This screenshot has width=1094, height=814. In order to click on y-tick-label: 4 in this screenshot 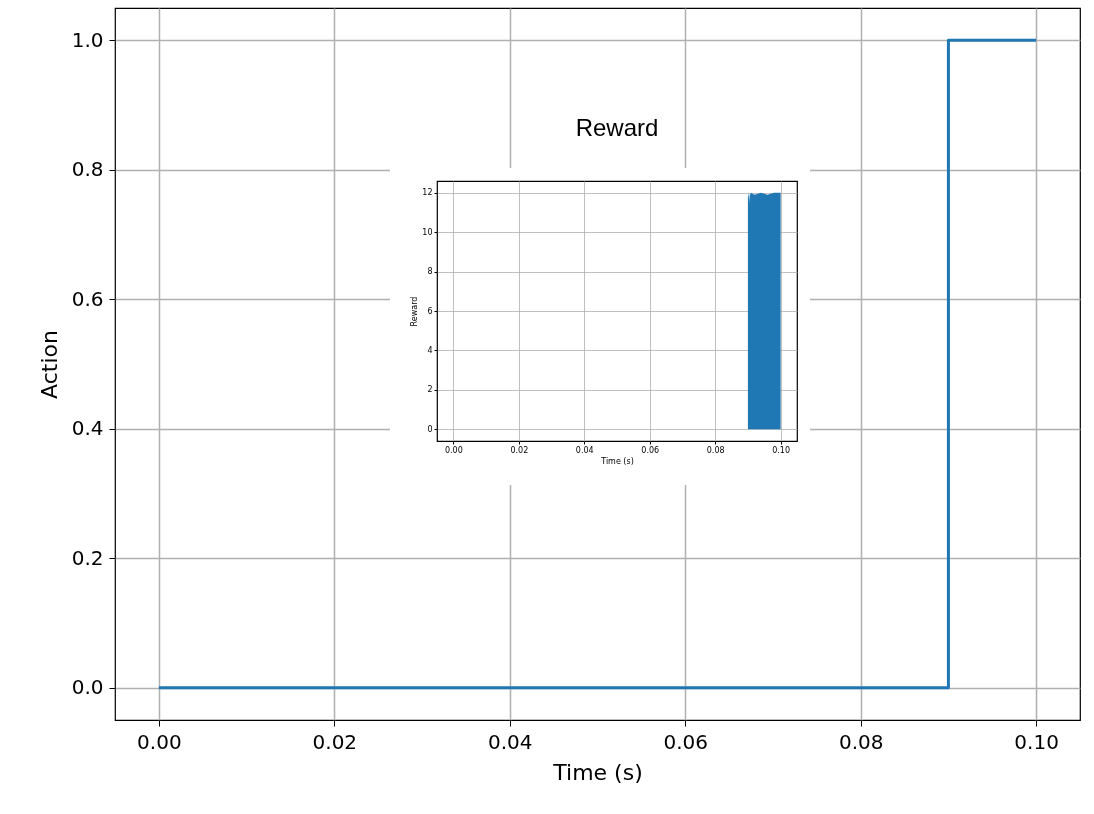, I will do `click(430, 350)`.